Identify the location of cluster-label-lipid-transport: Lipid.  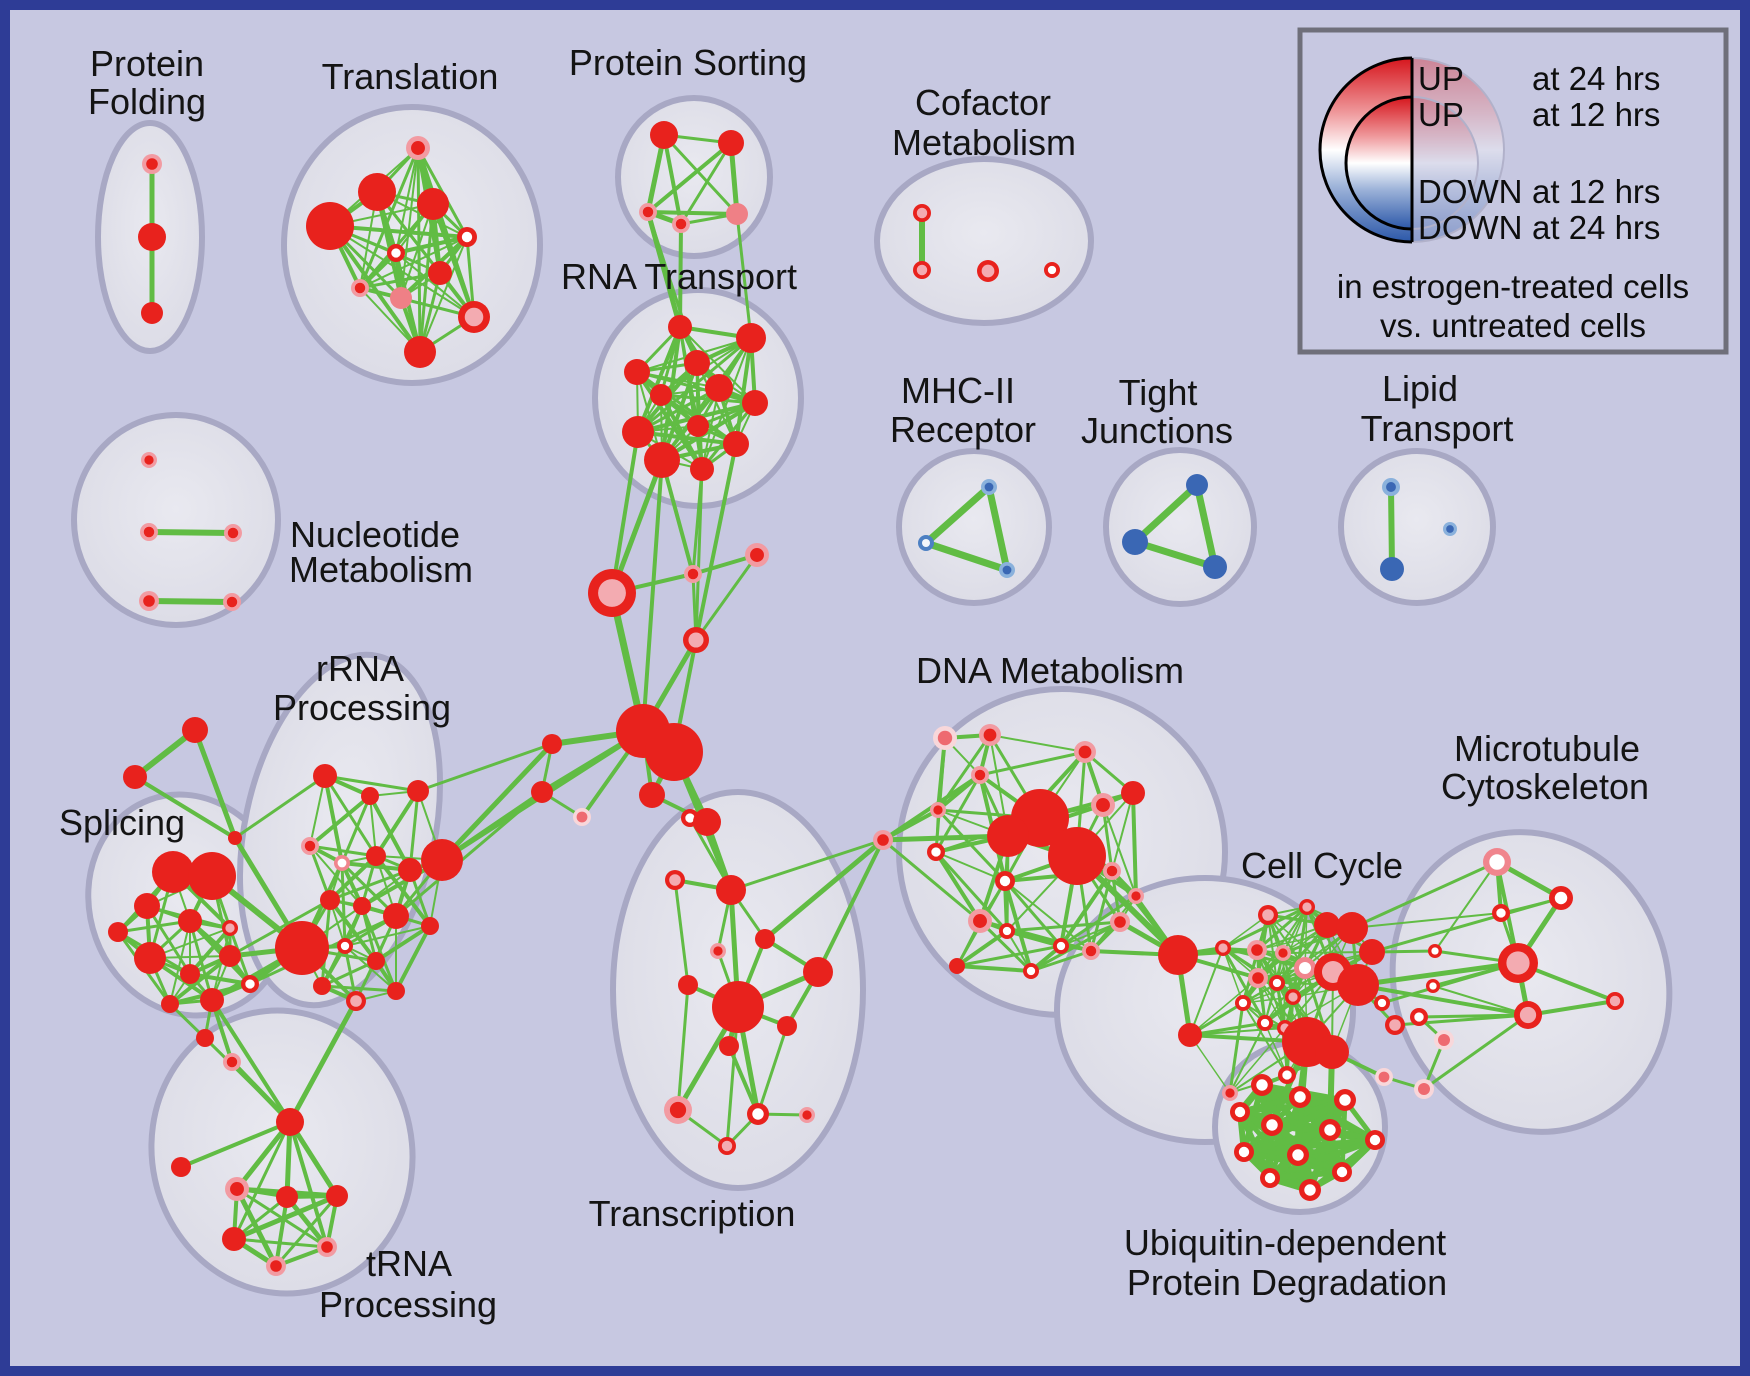
(1420, 388).